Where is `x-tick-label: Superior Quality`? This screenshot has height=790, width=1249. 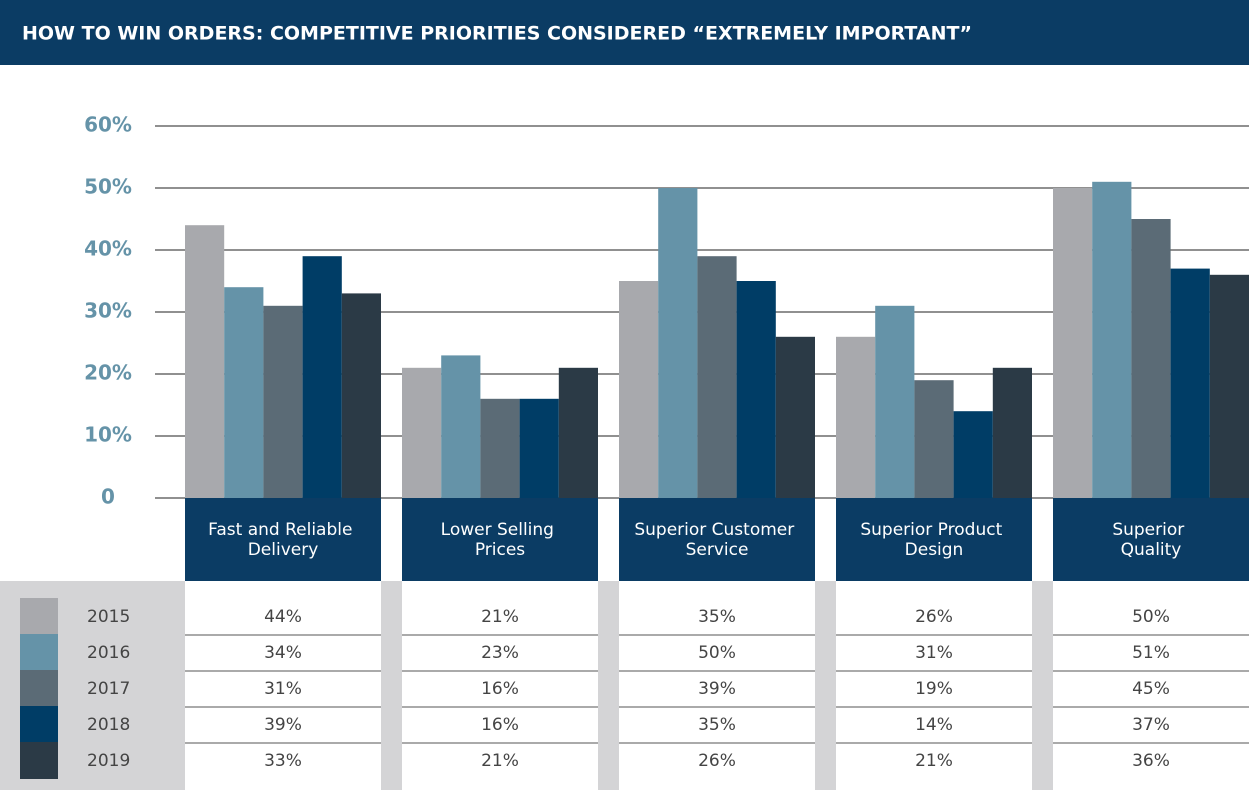
x-tick-label: Superior Quality is located at coordinates (1150, 540).